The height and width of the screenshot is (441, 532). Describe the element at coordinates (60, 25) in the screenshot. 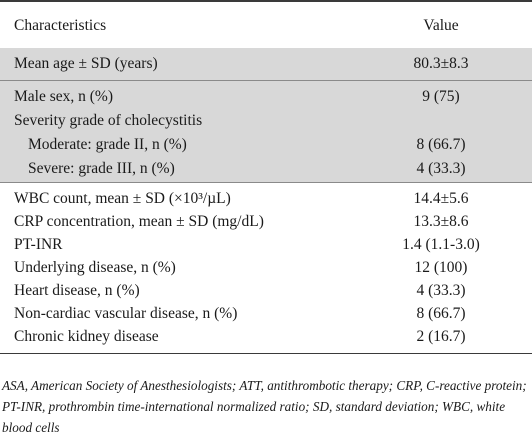

I see `header-characteristics: Characteristics` at that location.